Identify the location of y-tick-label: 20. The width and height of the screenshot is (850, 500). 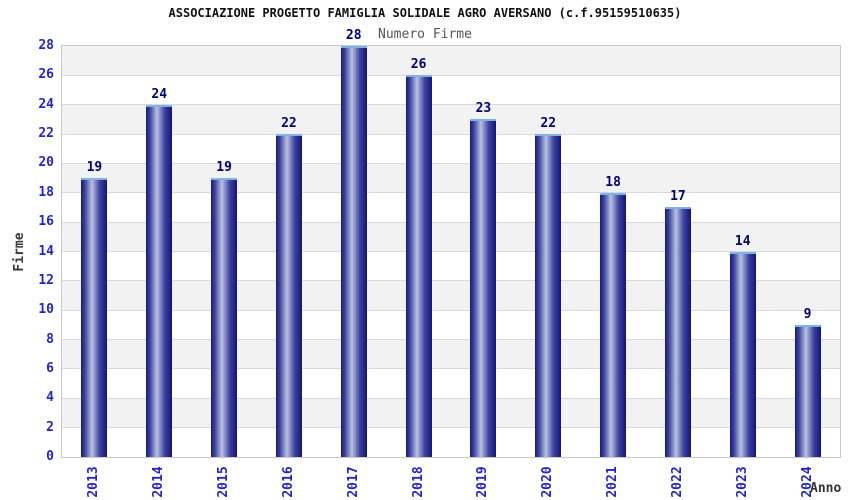
(46, 163).